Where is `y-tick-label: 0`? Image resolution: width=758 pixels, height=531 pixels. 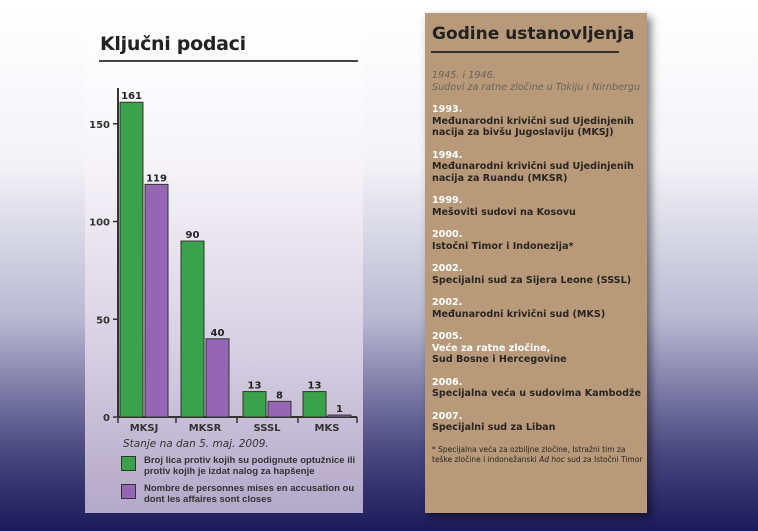 y-tick-label: 0 is located at coordinates (106, 418).